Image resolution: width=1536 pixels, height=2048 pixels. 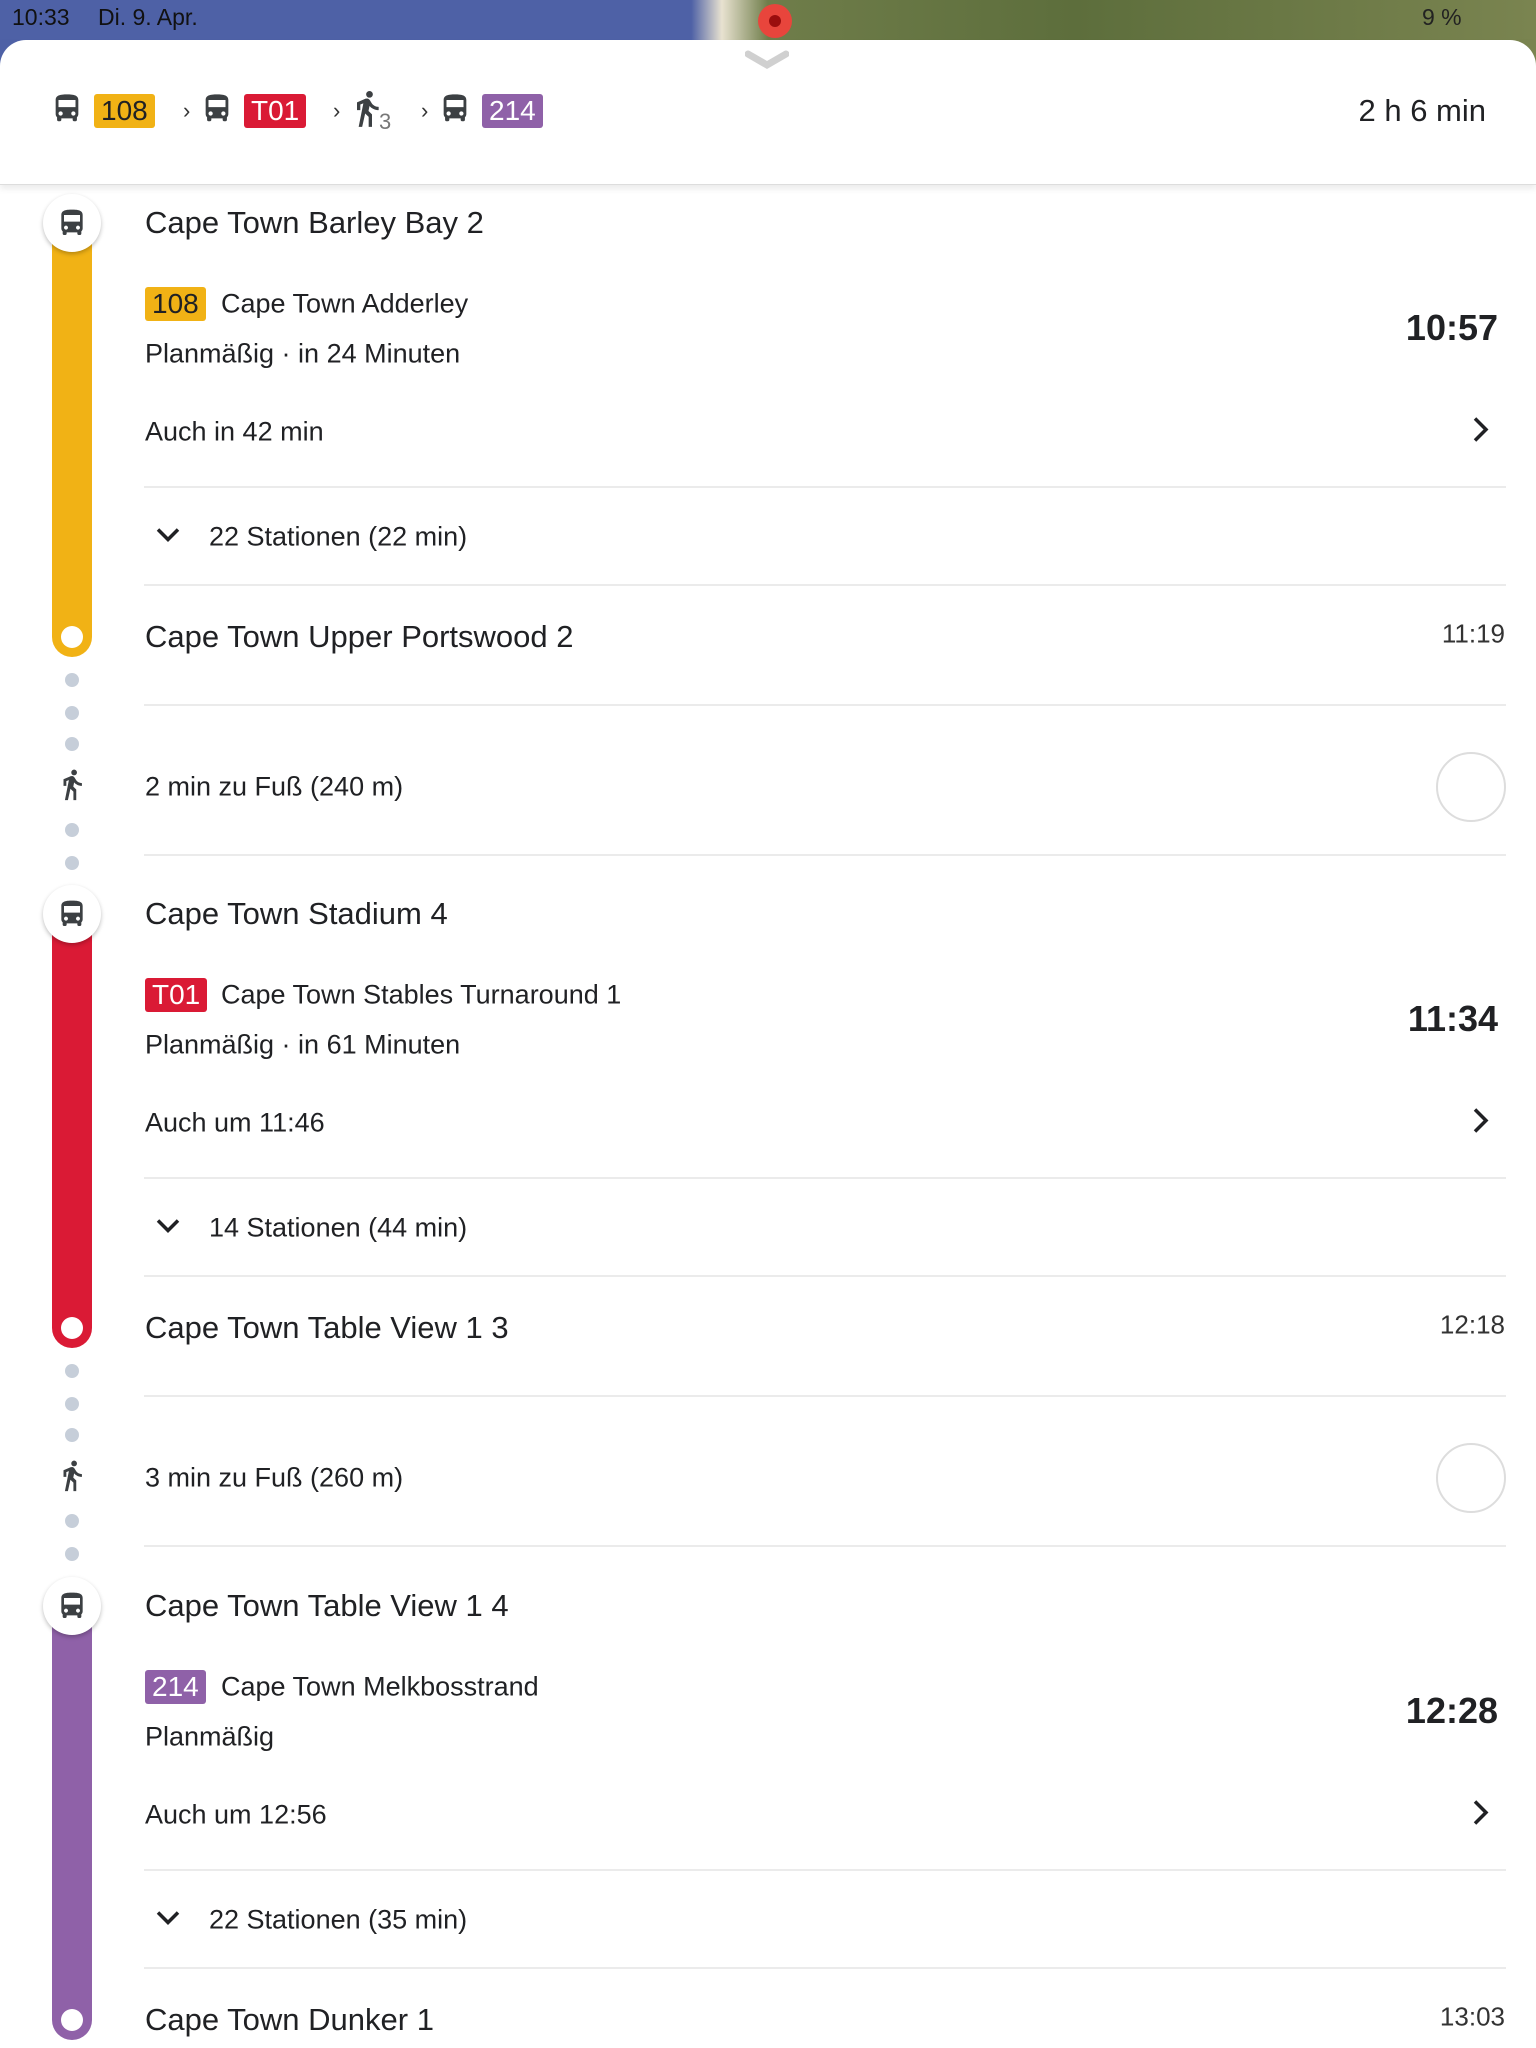 What do you see at coordinates (236, 1814) in the screenshot?
I see `alternative-departures: Auch um 12:56` at bounding box center [236, 1814].